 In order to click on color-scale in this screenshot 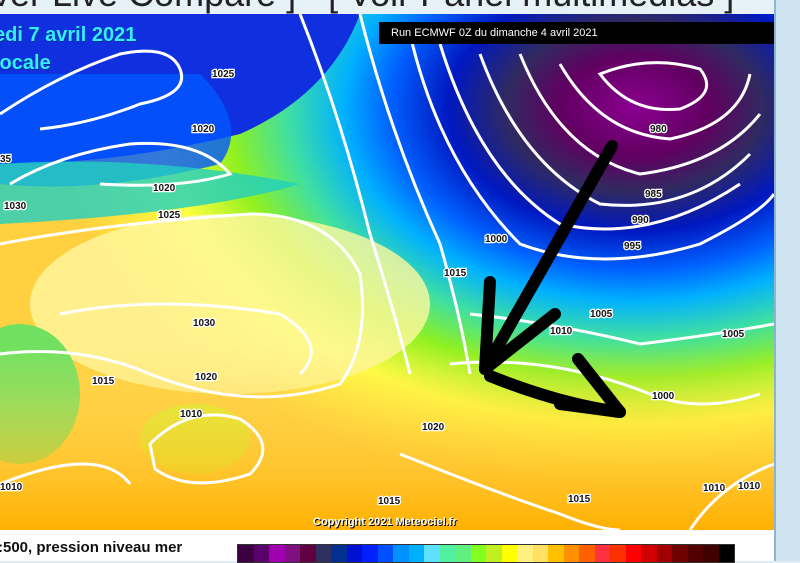, I will do `click(486, 553)`.